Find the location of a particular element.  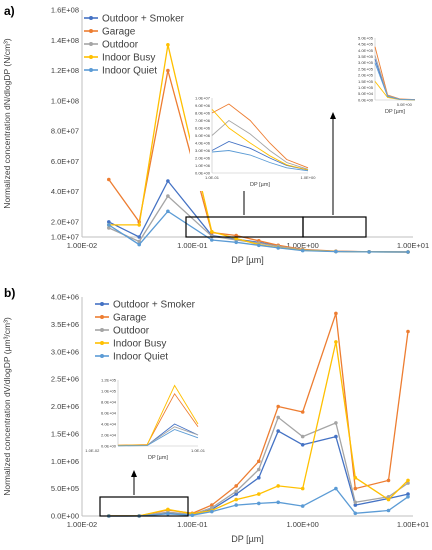

panel-a-inset-1-background is located at coordinates (251, 142).